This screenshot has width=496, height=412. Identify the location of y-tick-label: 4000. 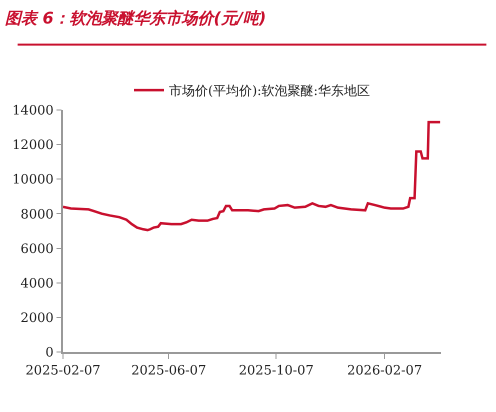
(37, 284).